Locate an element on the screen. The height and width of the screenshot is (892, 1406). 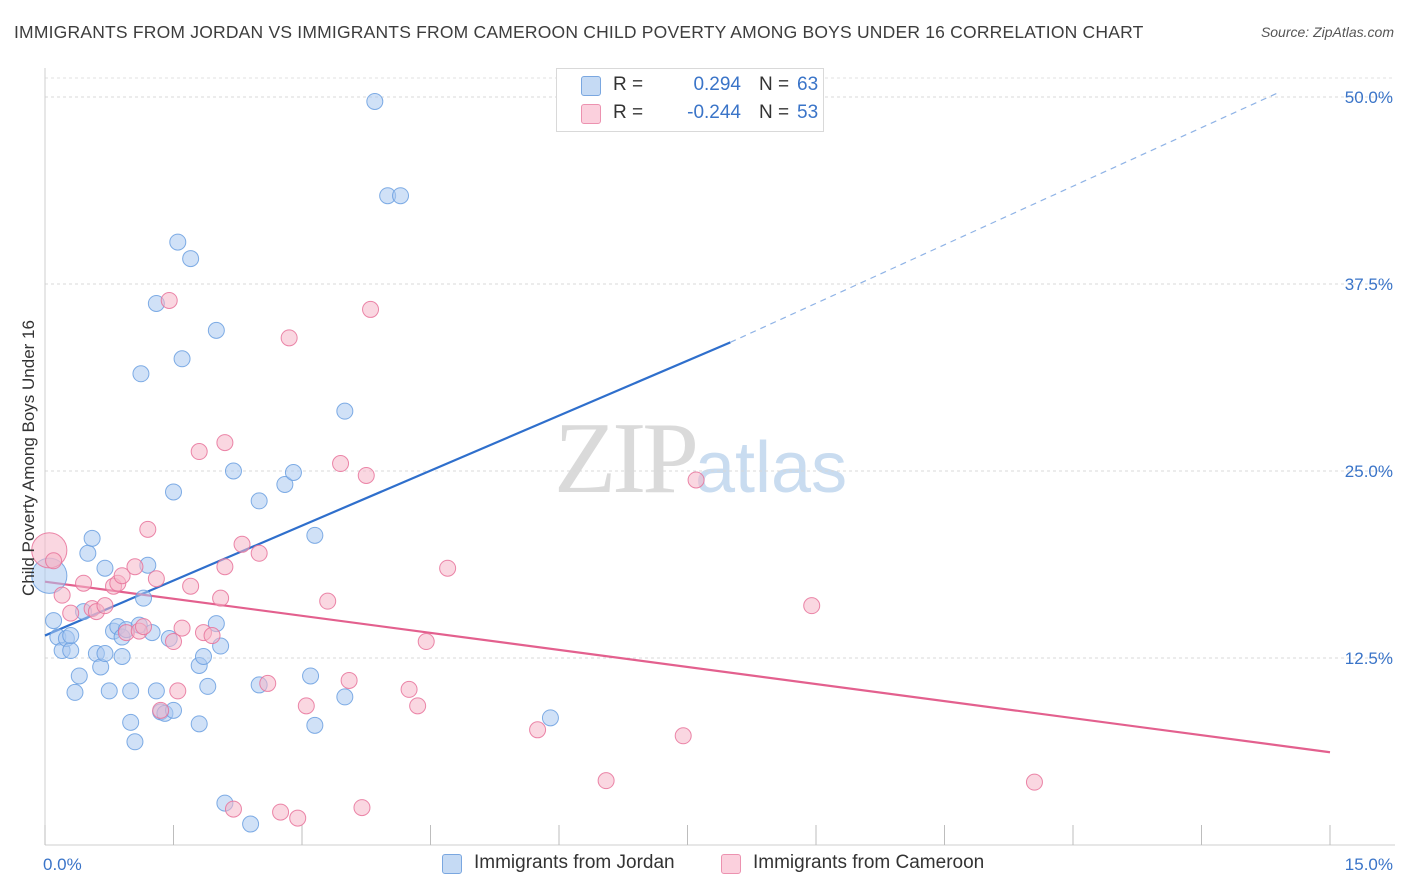
y-tick-label: 50.0% is located at coordinates (1369, 97).